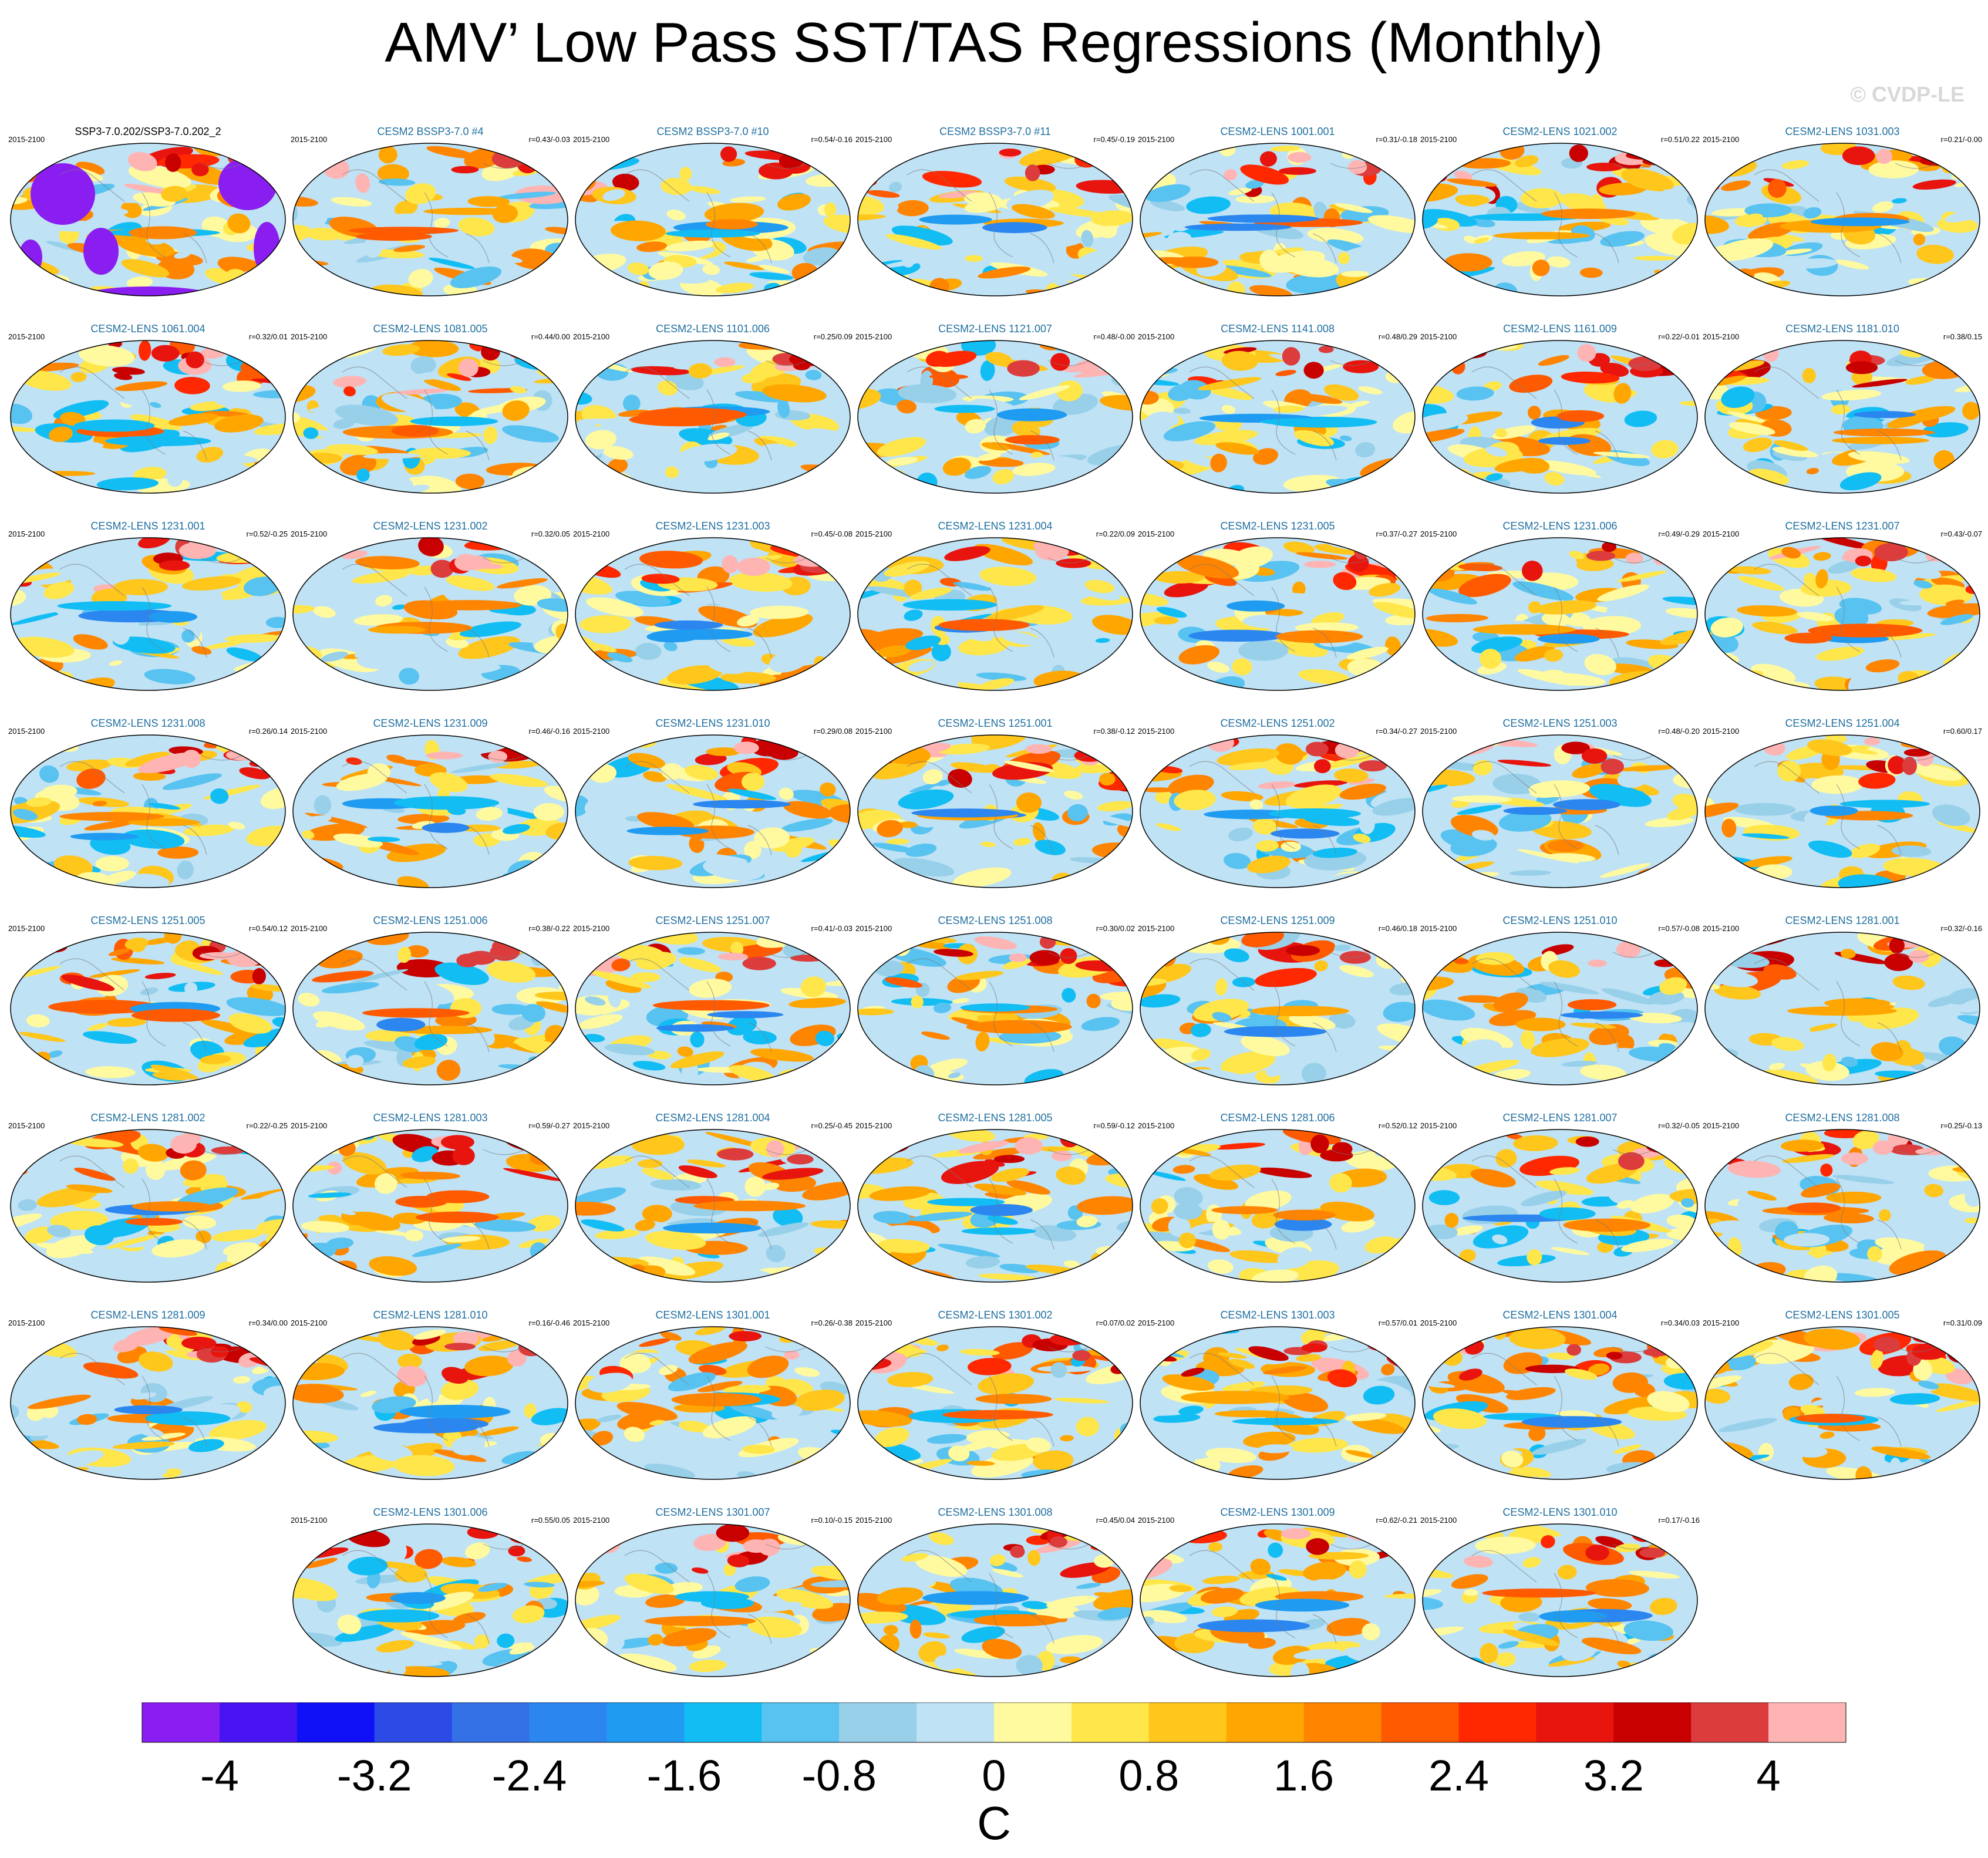  I want to click on panel-correlation: r=0.25/-0.13, so click(1961, 1125).